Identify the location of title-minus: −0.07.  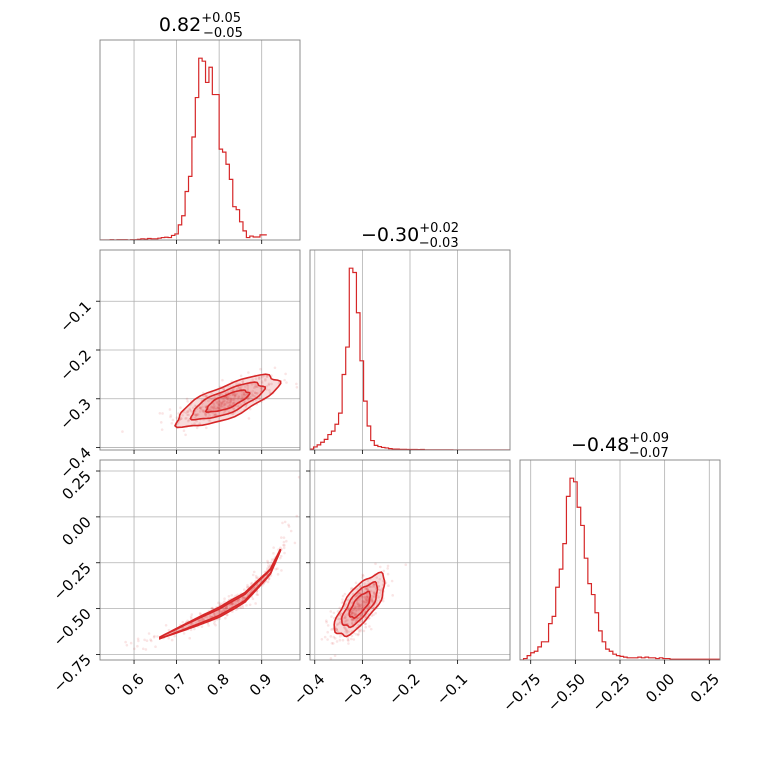
(649, 453).